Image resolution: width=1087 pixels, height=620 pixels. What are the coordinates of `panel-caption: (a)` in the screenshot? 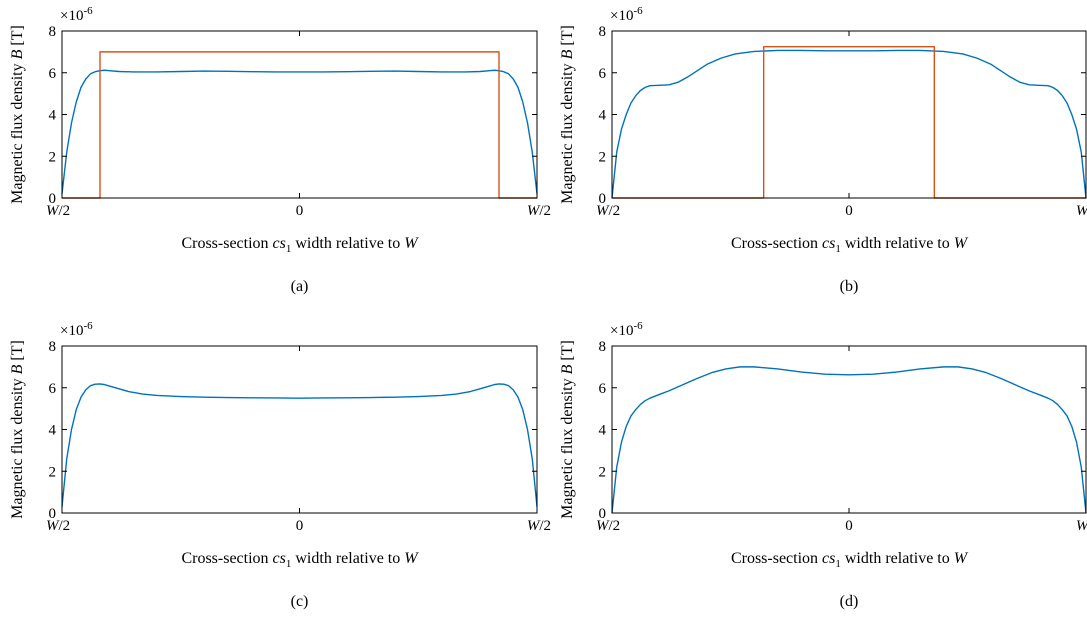 It's located at (300, 286).